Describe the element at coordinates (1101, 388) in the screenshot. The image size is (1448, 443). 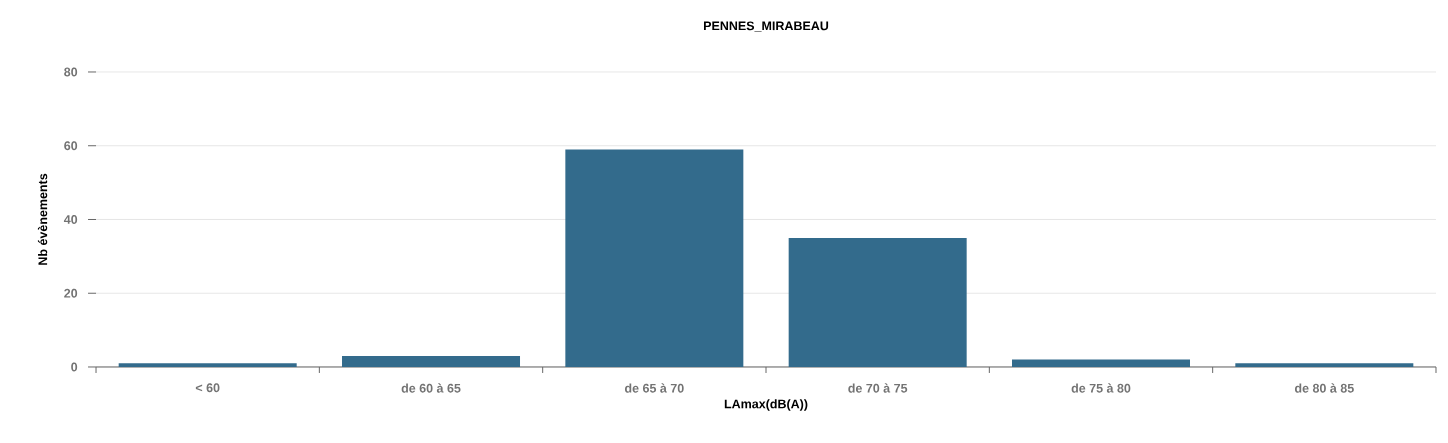
I see `x-tick-label: de 75 à 80` at that location.